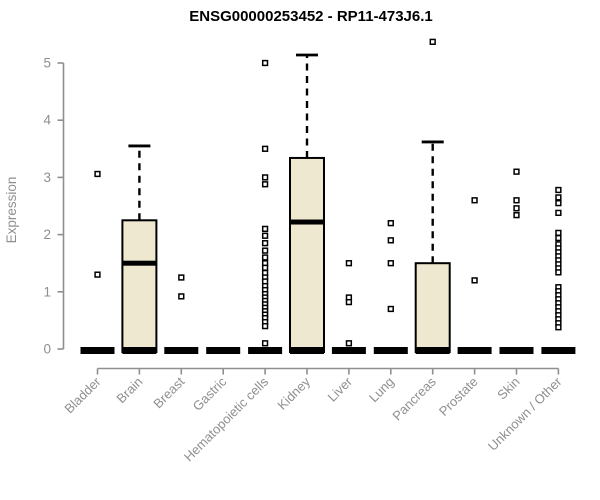 The height and width of the screenshot is (500, 600). I want to click on y-tick-label: 3, so click(47, 177).